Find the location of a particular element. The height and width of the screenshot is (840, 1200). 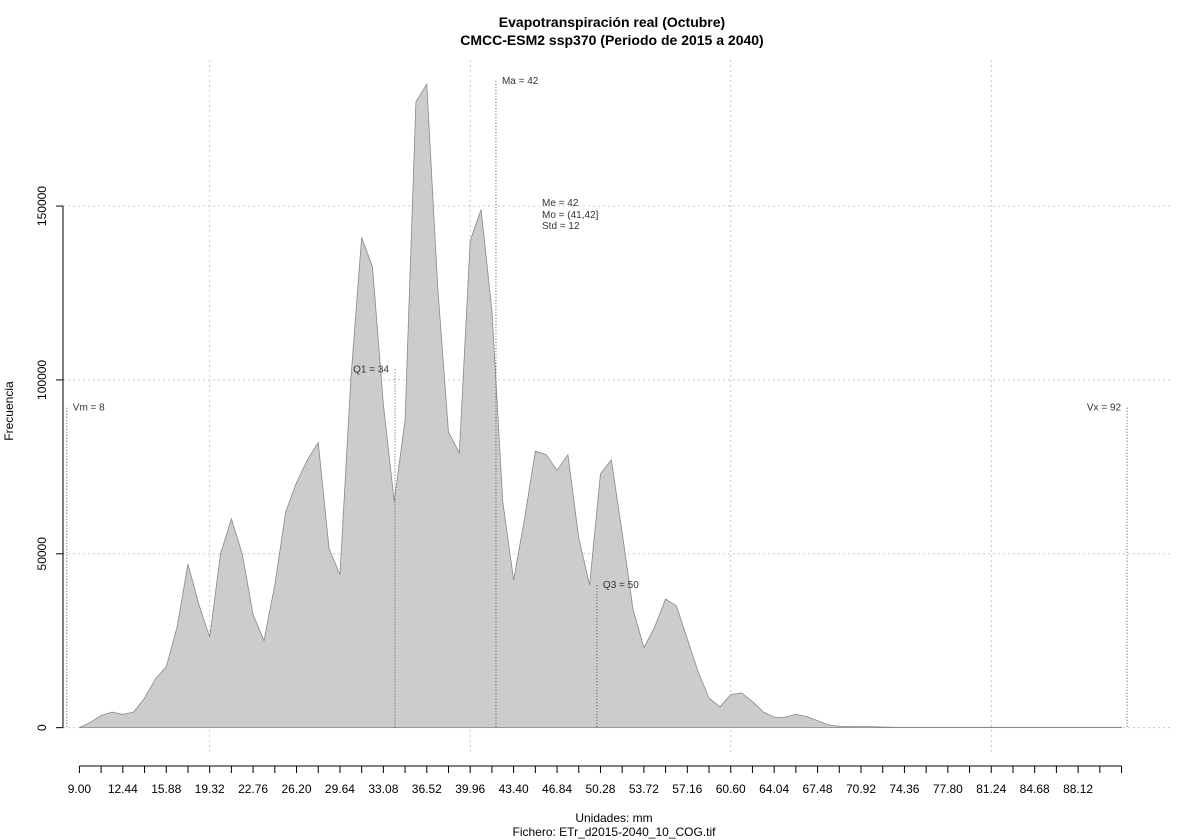

x-tick-label: 43.40 is located at coordinates (514, 789).